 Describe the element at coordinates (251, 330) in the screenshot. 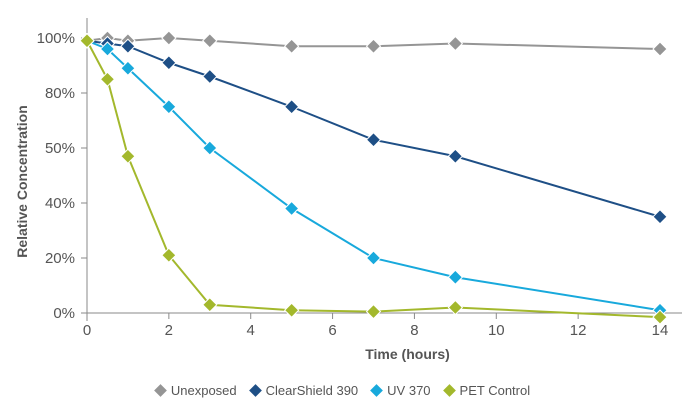

I see `x-tick-label: 4` at that location.